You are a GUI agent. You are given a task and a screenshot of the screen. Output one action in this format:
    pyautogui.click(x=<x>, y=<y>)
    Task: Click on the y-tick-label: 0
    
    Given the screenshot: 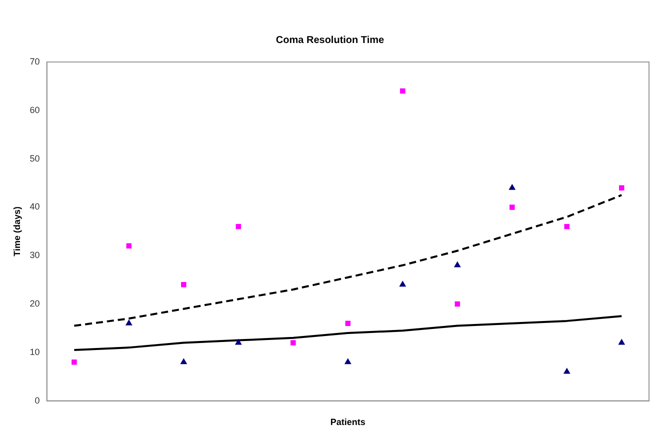 What is the action you would take?
    pyautogui.click(x=37, y=400)
    